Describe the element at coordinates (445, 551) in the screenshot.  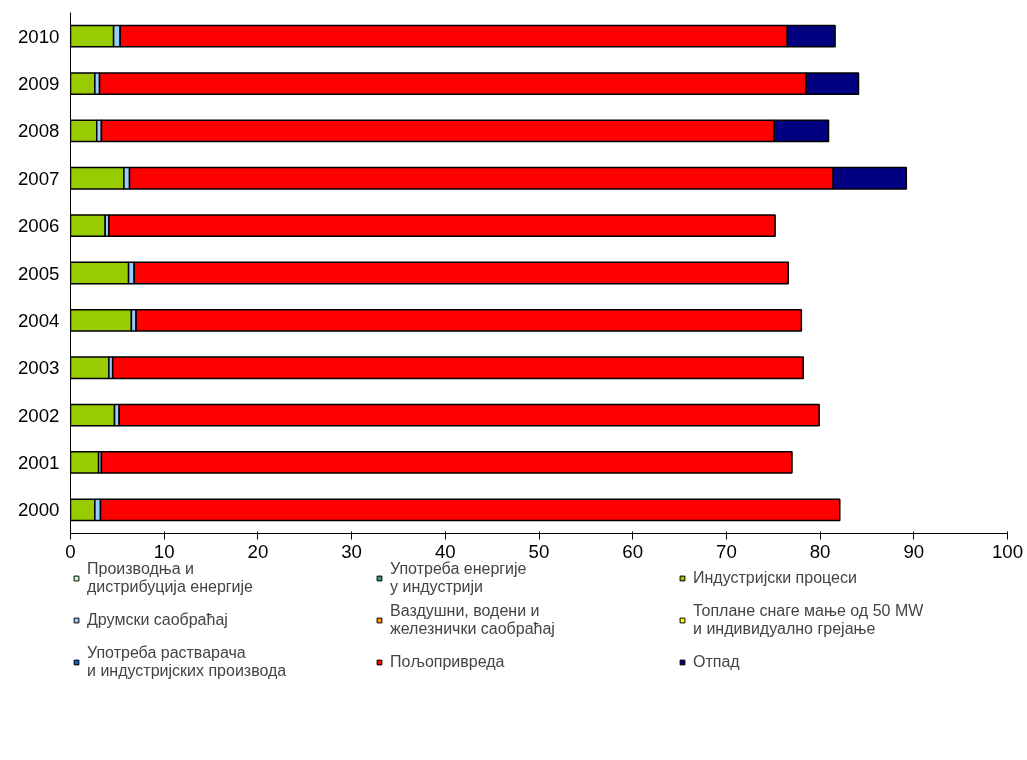
I see `x-tick-label: 40` at that location.